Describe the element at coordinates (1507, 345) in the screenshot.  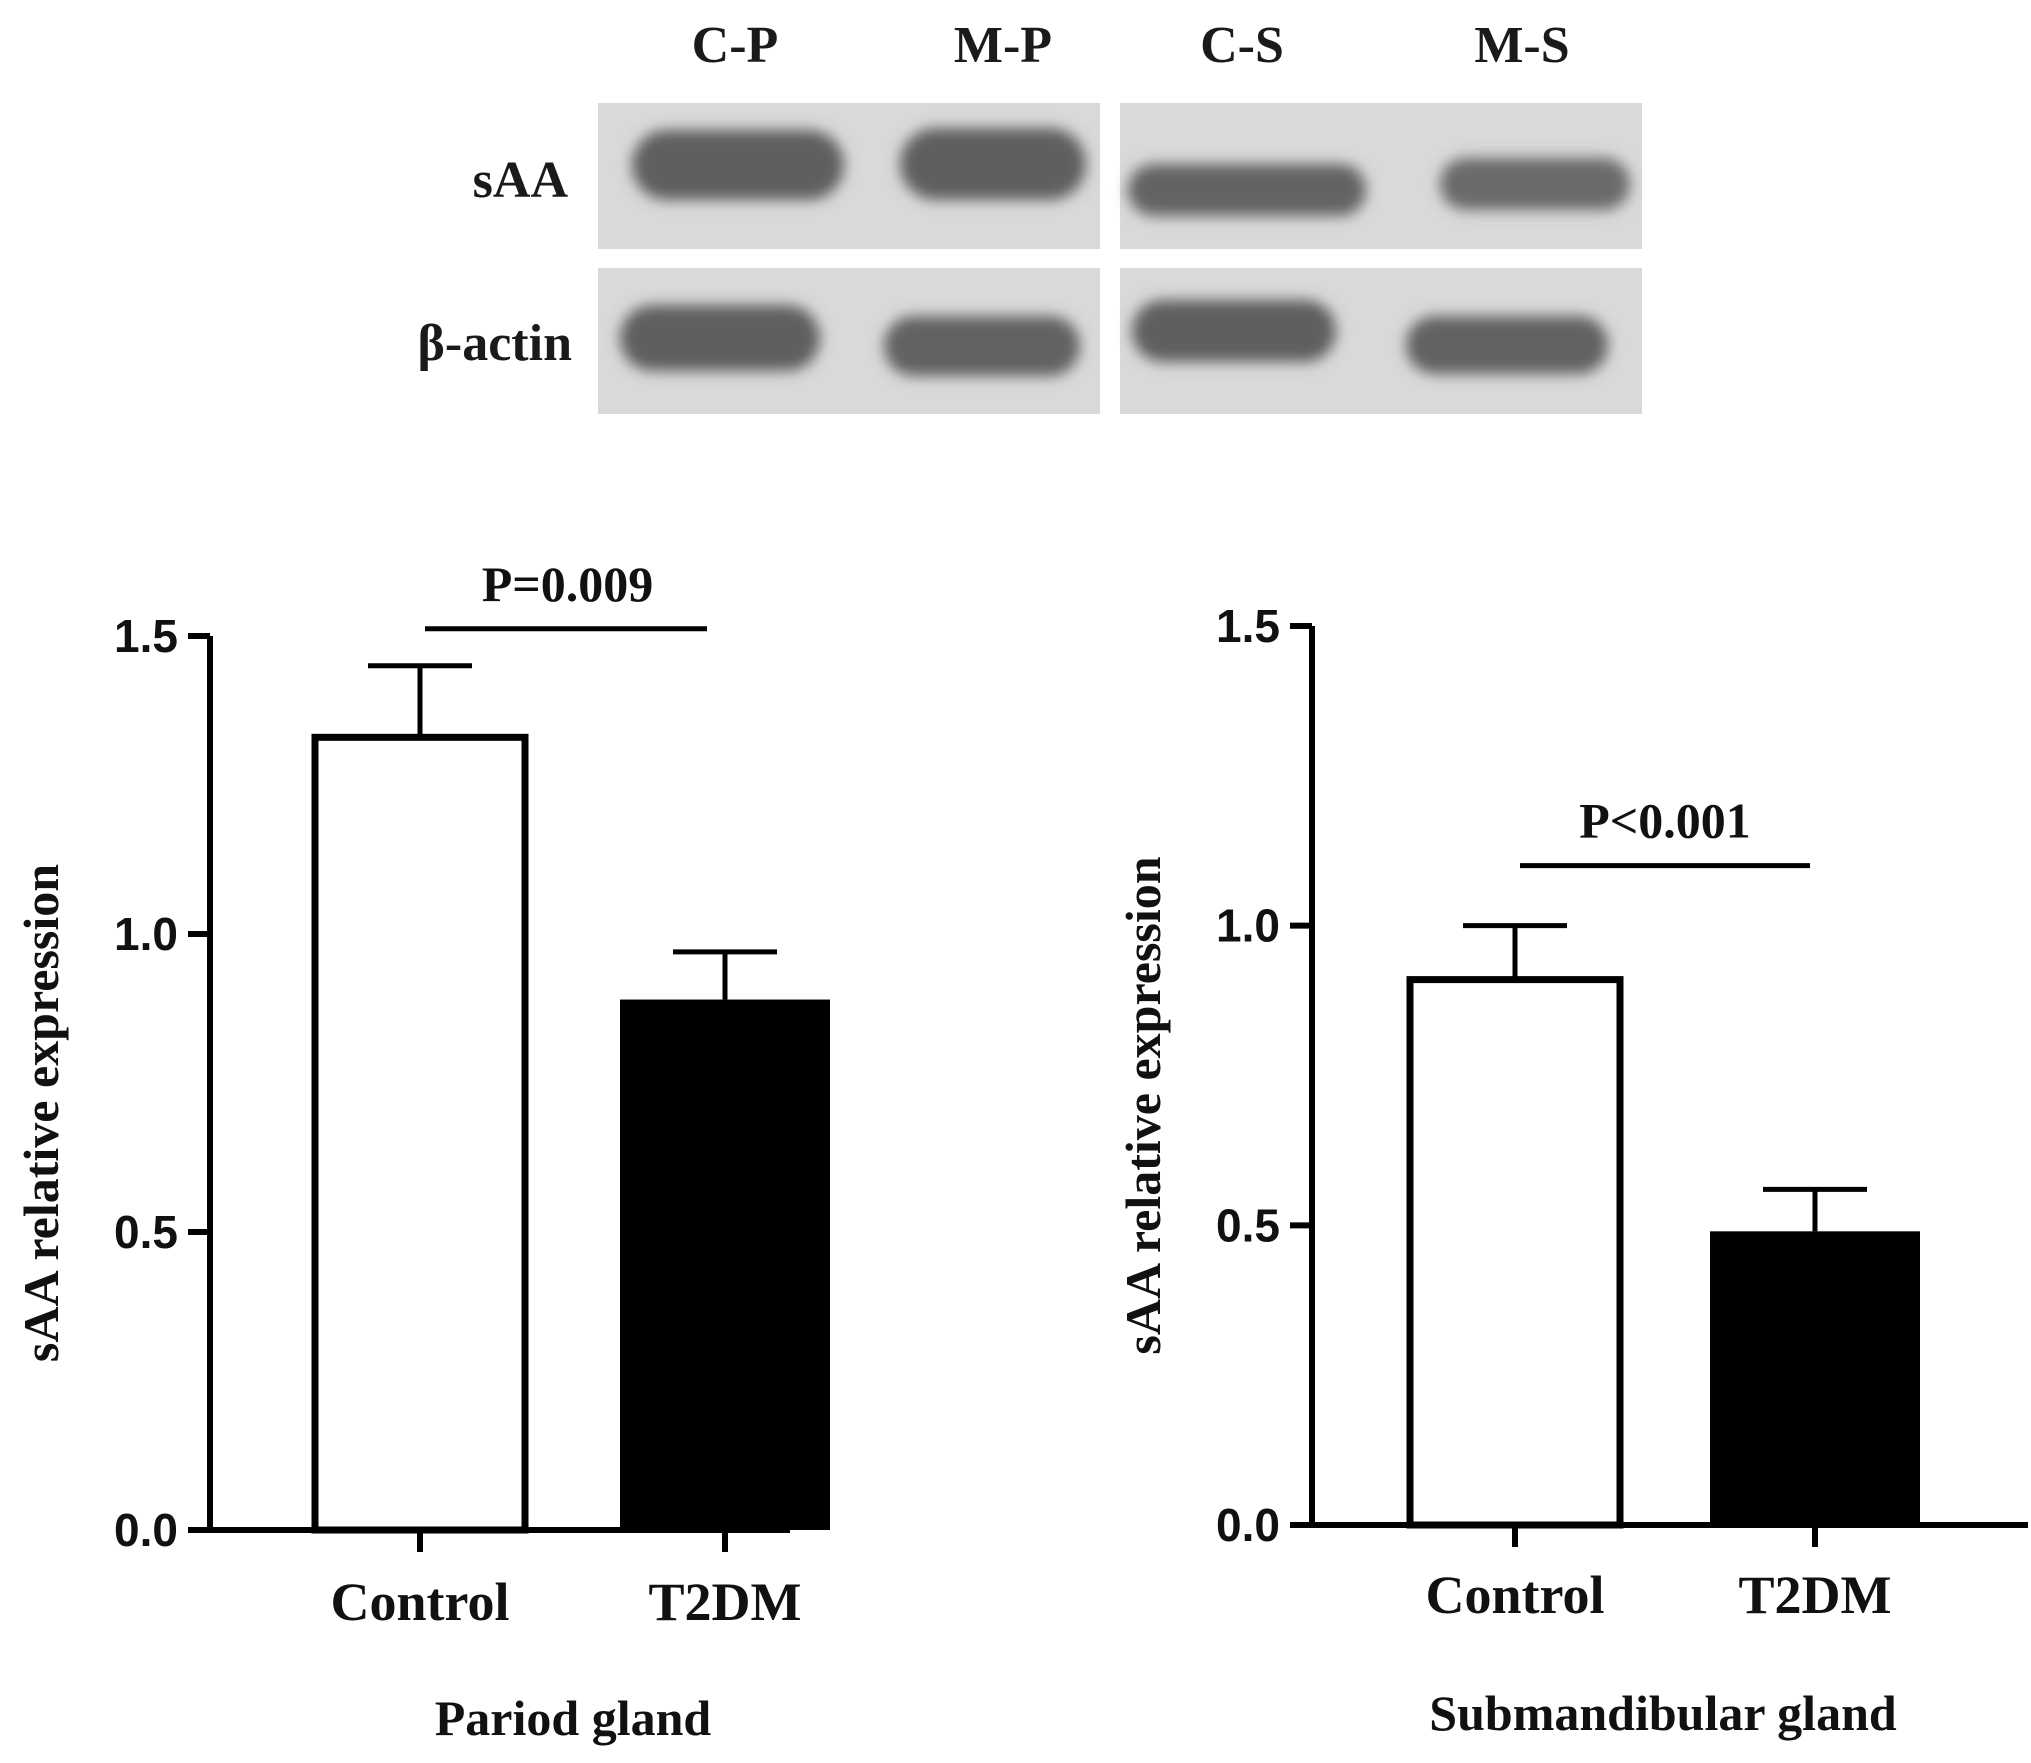
I see `band-actin-m-s` at that location.